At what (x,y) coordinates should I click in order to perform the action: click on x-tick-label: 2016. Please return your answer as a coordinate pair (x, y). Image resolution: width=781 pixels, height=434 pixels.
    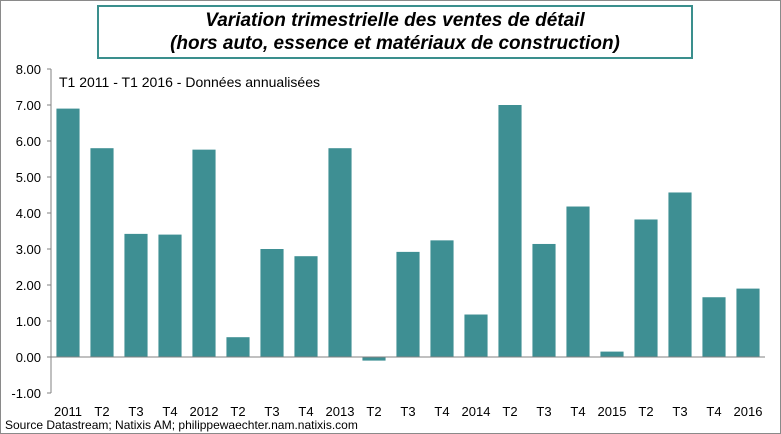
    Looking at the image, I should click on (748, 411).